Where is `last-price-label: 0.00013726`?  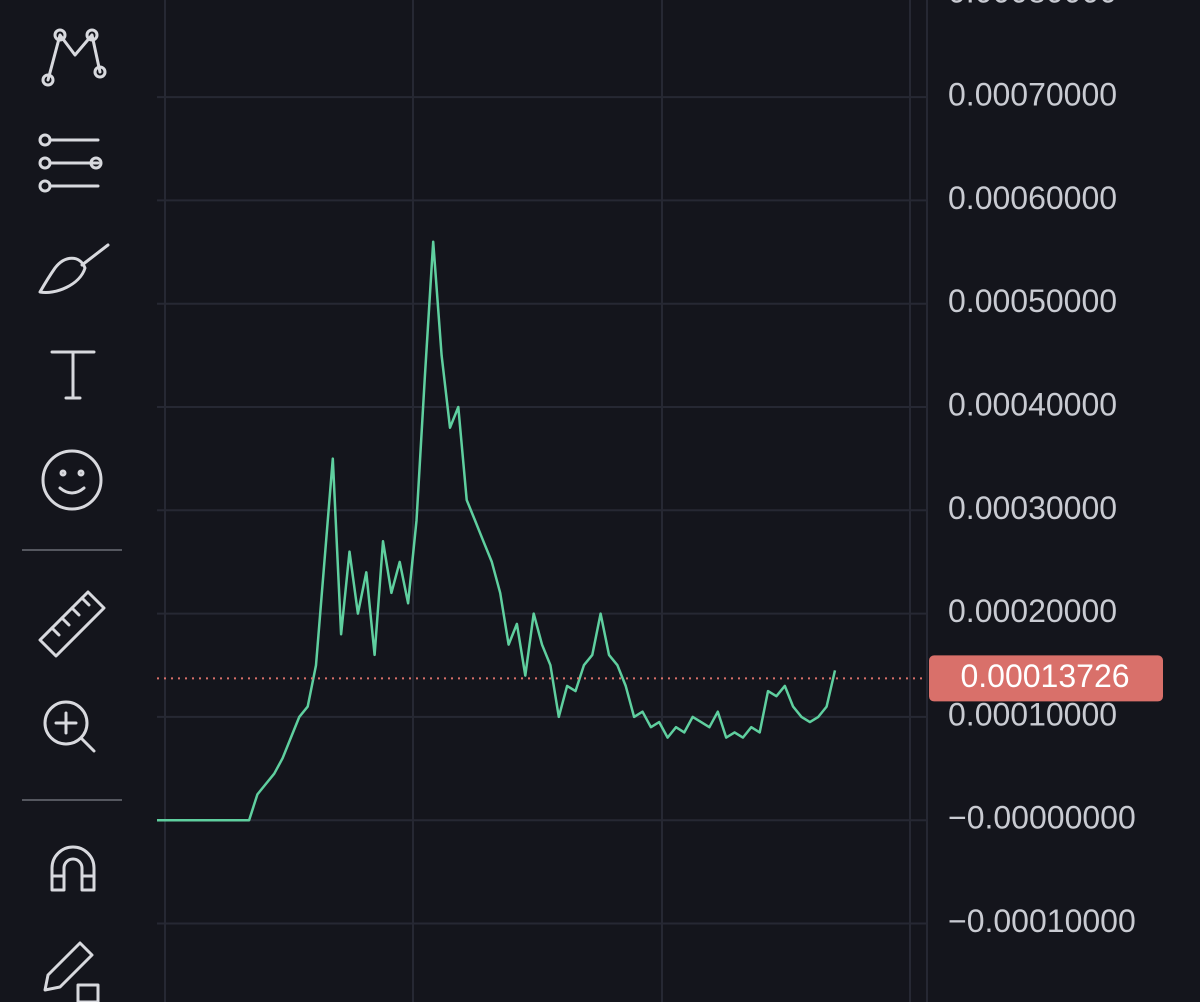
last-price-label: 0.00013726 is located at coordinates (1044, 676).